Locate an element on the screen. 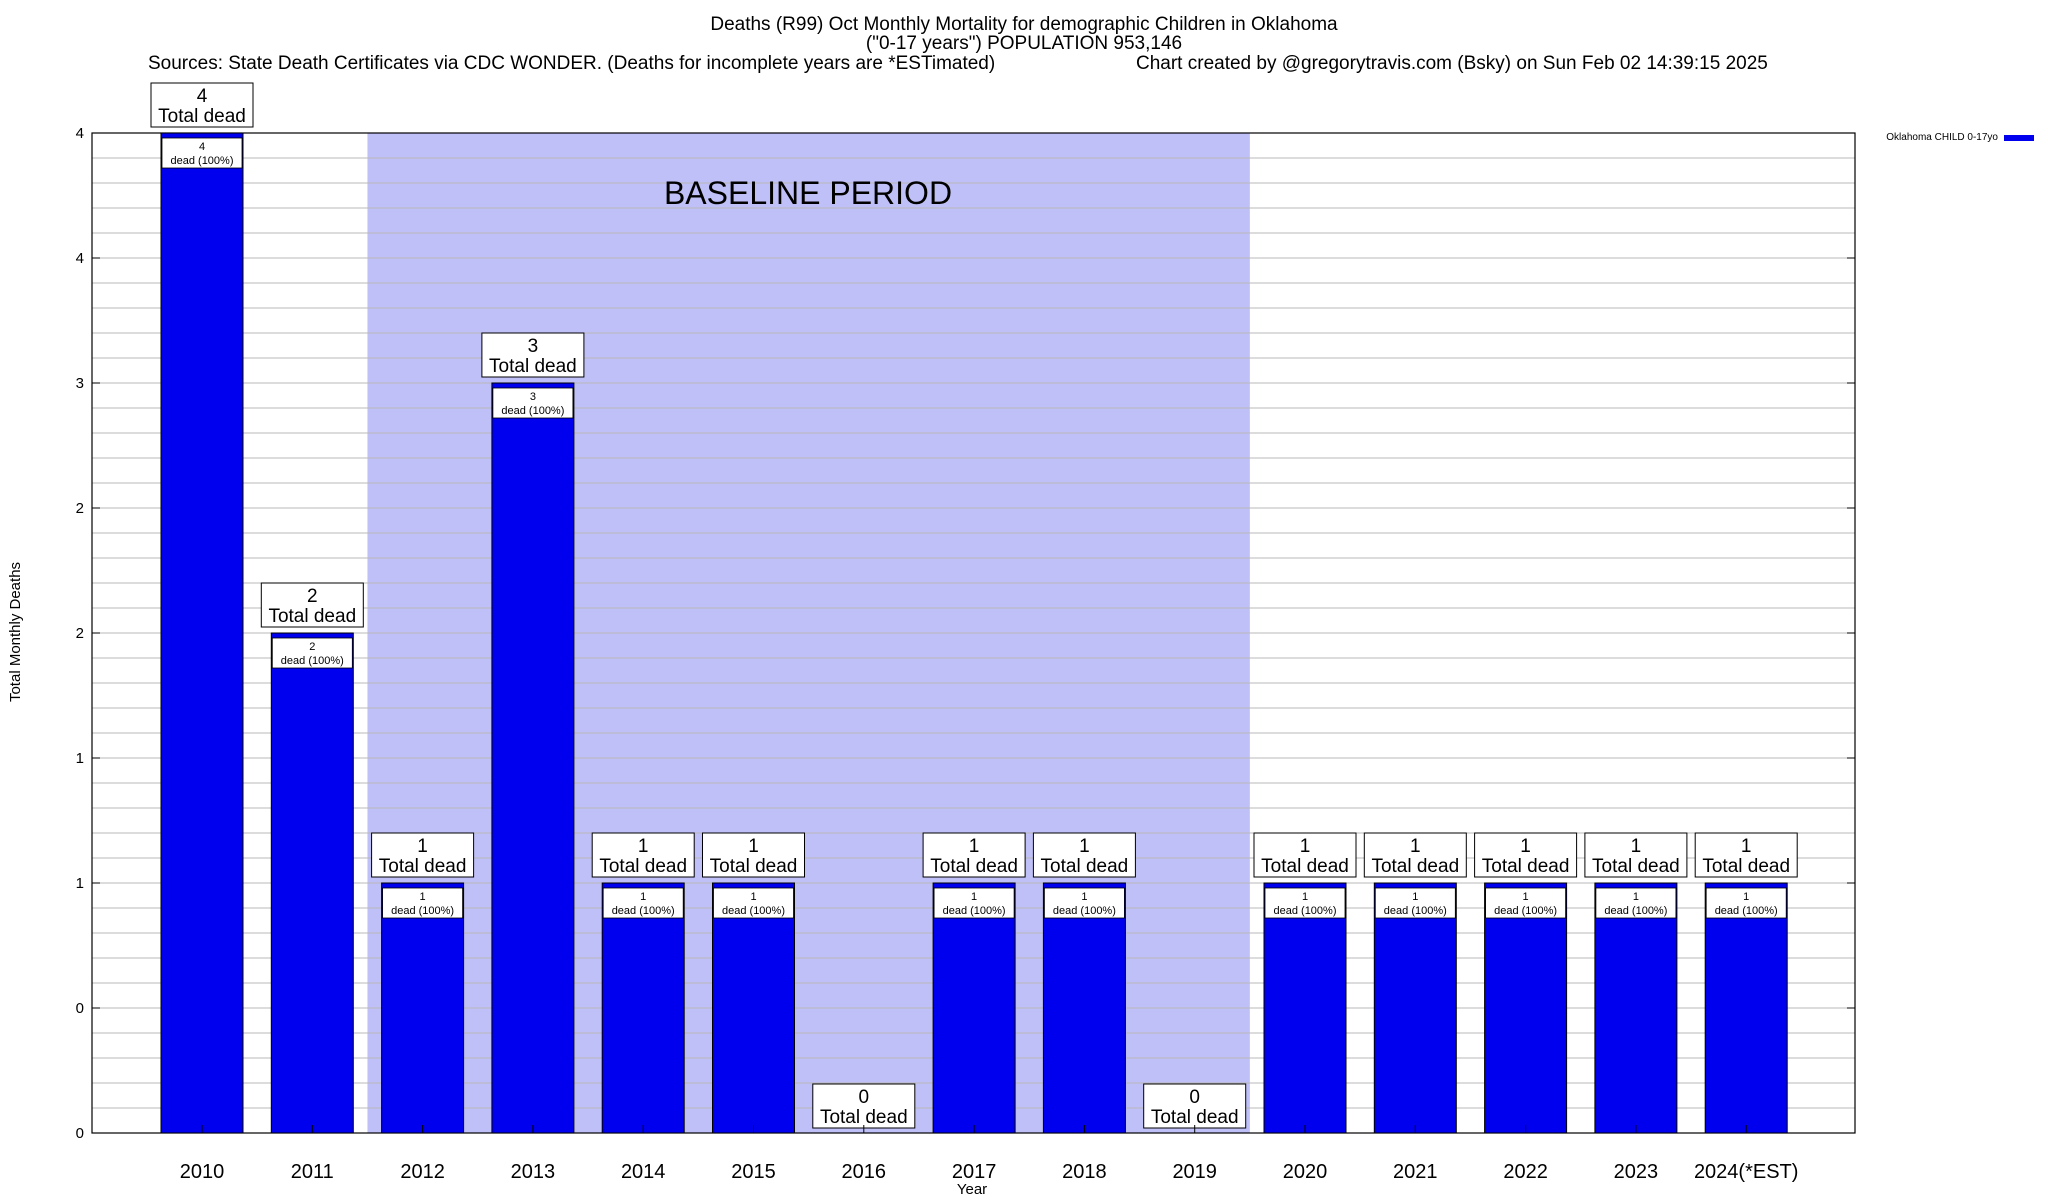 Image resolution: width=2048 pixels, height=1200 pixels. x-tick-label: 2012 is located at coordinates (422, 1172).